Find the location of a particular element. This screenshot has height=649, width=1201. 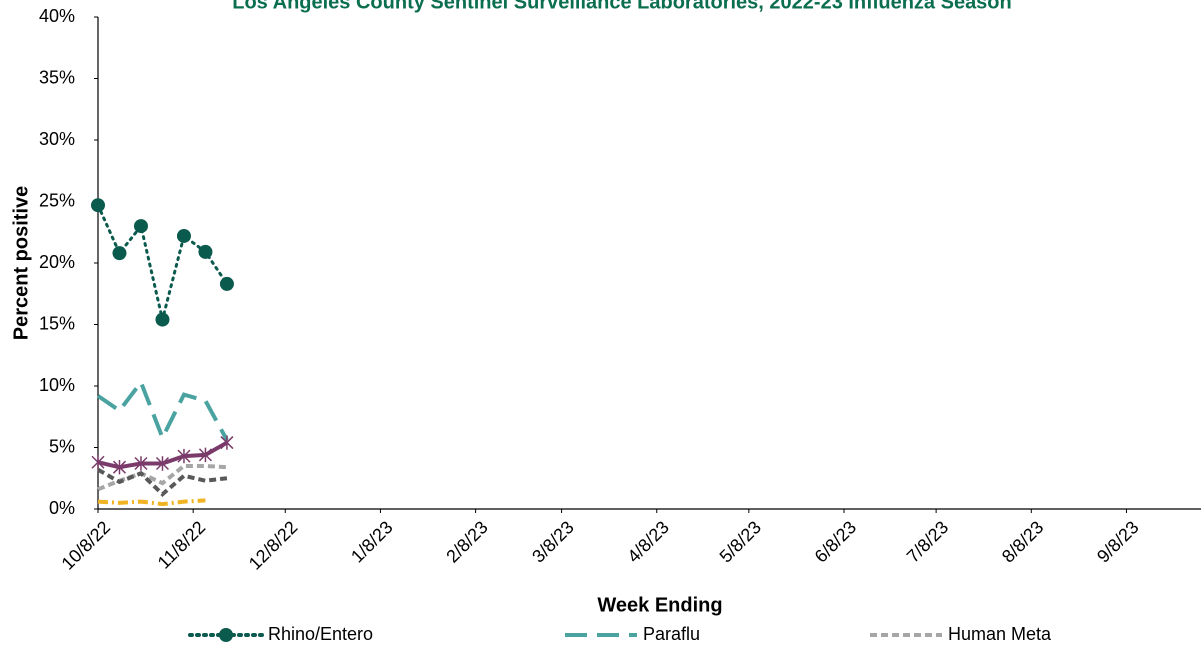

x-axis-title: Week Ending is located at coordinates (659, 605).